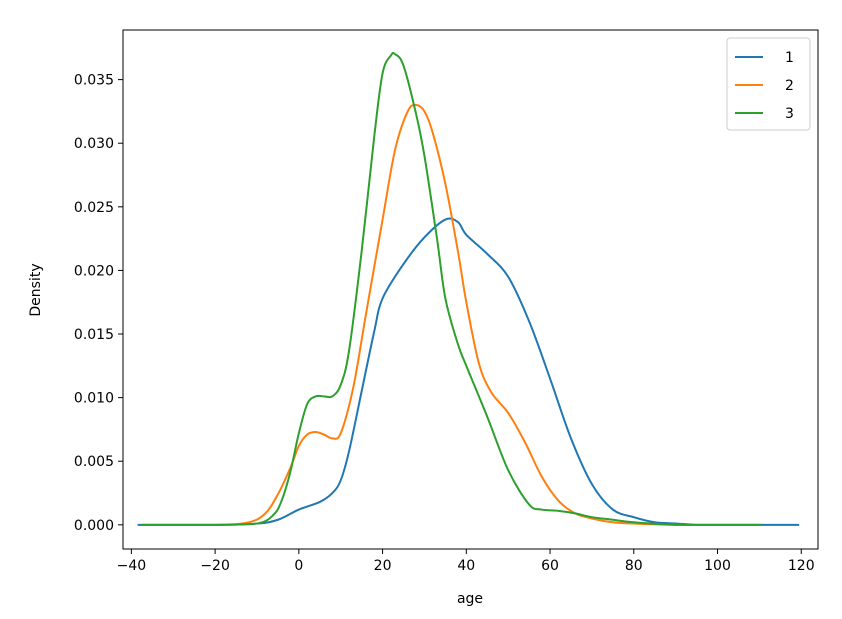  Describe the element at coordinates (94, 462) in the screenshot. I see `y-tick-label: 0.005` at that location.